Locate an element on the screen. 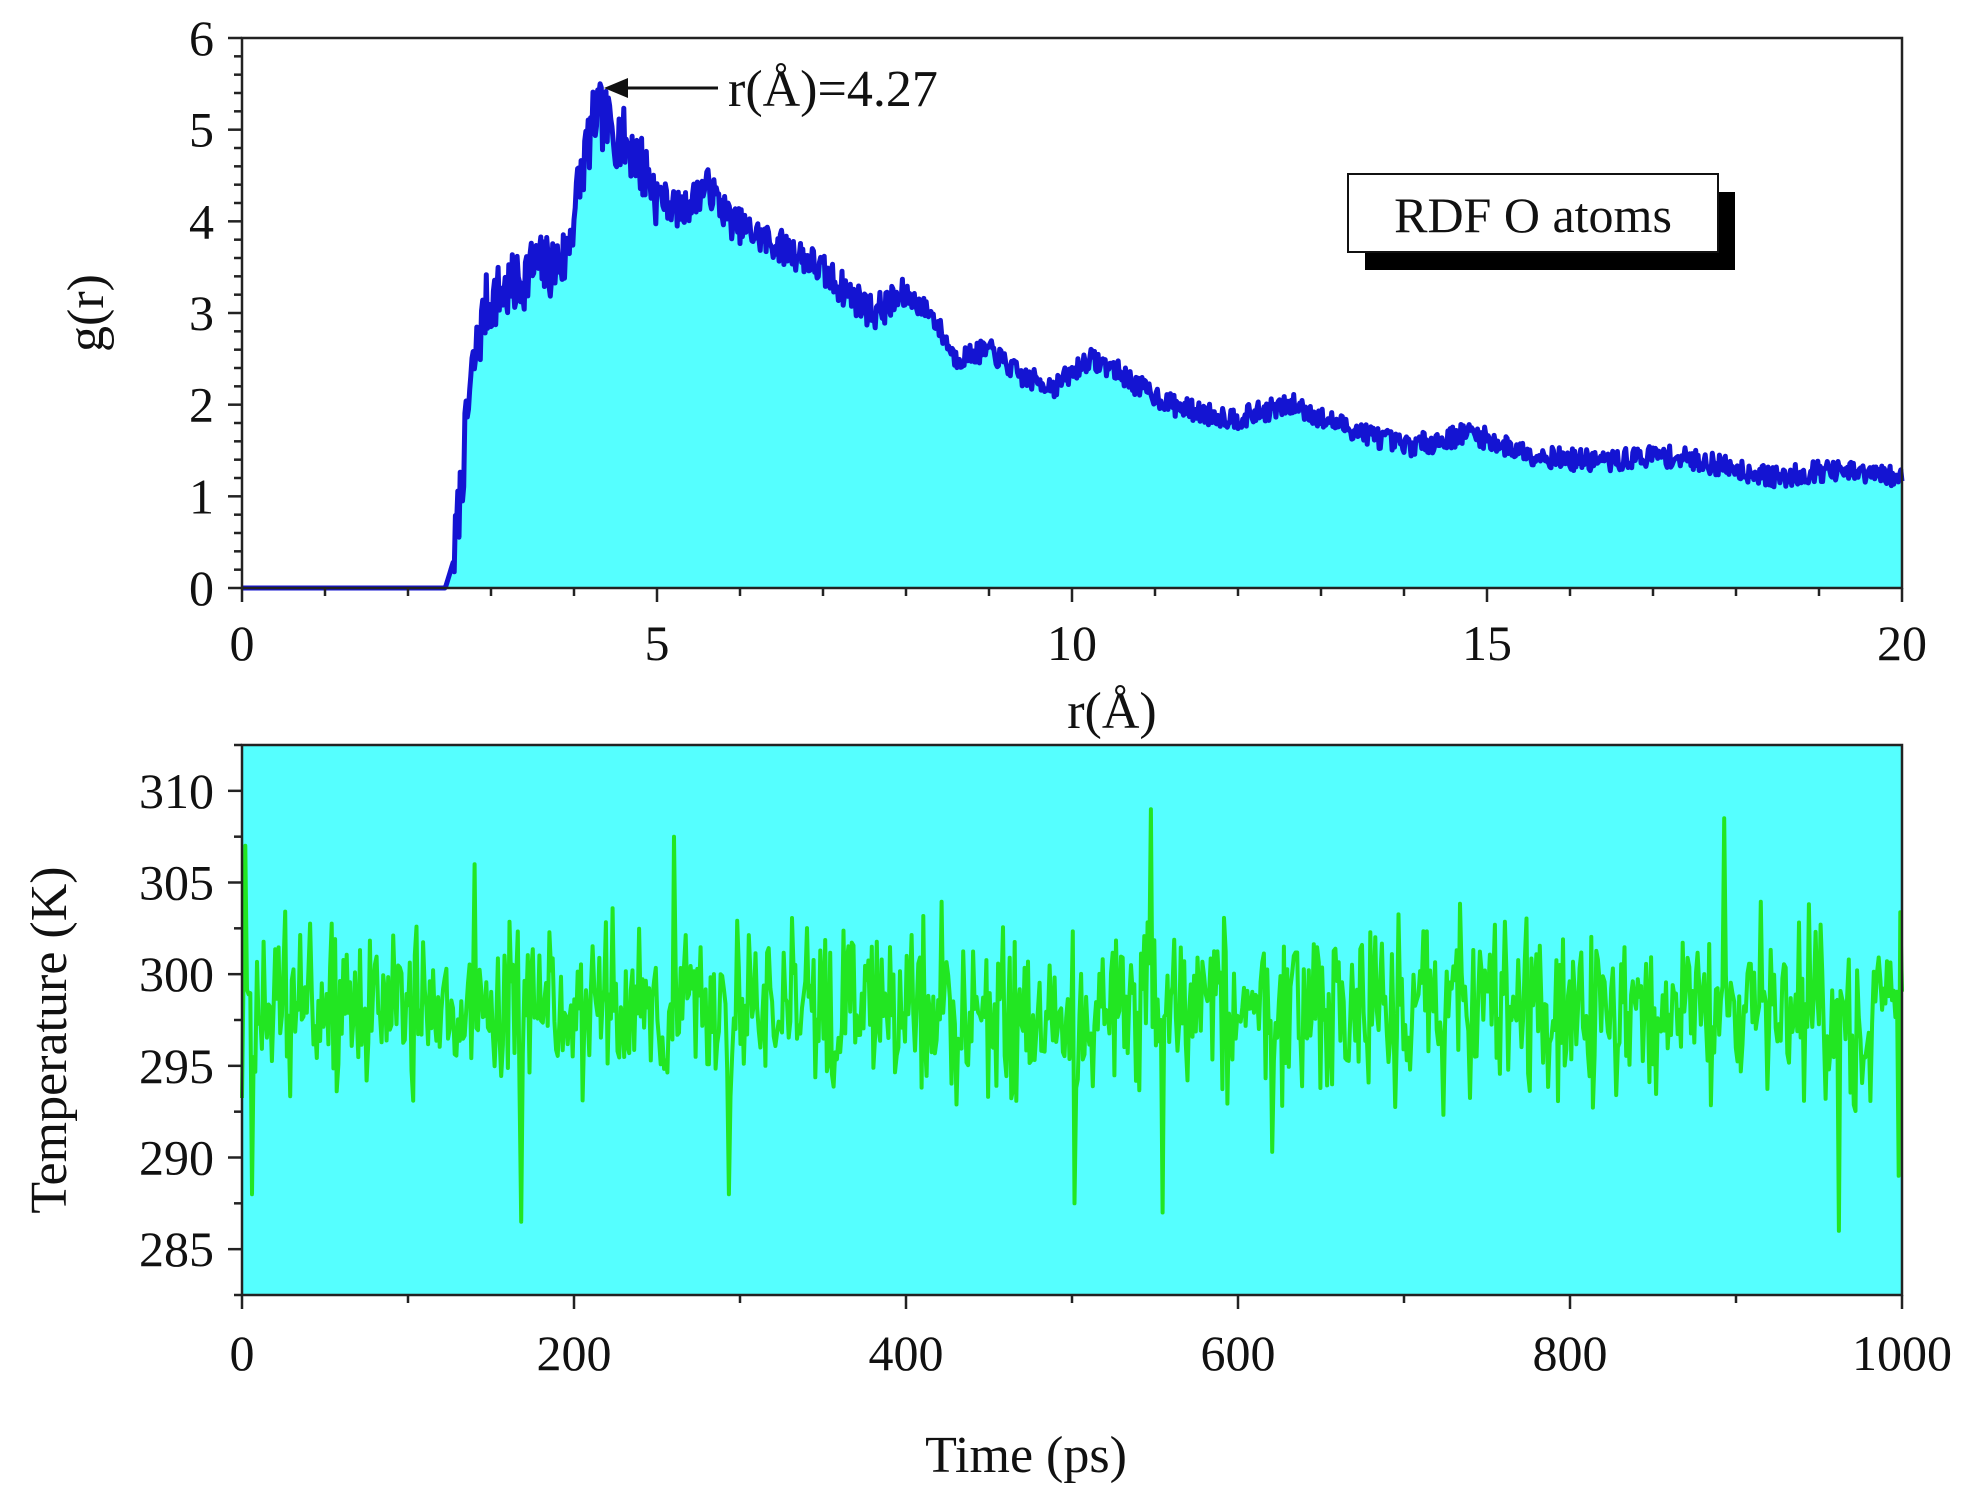  temperature-y-ticks: 285 290 295 300 305 310 is located at coordinates (190, 1020).